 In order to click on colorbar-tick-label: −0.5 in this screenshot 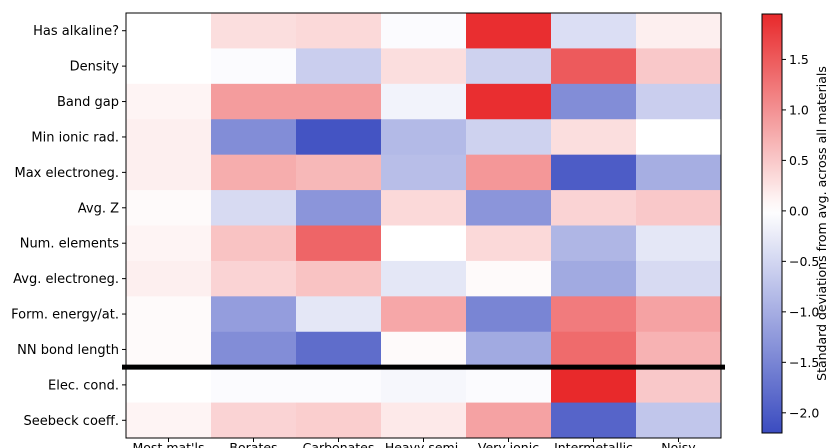, I will do `click(804, 261)`.